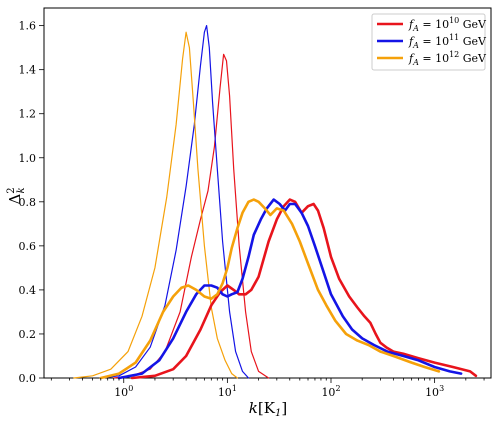 Image resolution: width=504 pixels, height=426 pixels. What do you see at coordinates (434, 391) in the screenshot?
I see `x-tick-label: 10³` at bounding box center [434, 391].